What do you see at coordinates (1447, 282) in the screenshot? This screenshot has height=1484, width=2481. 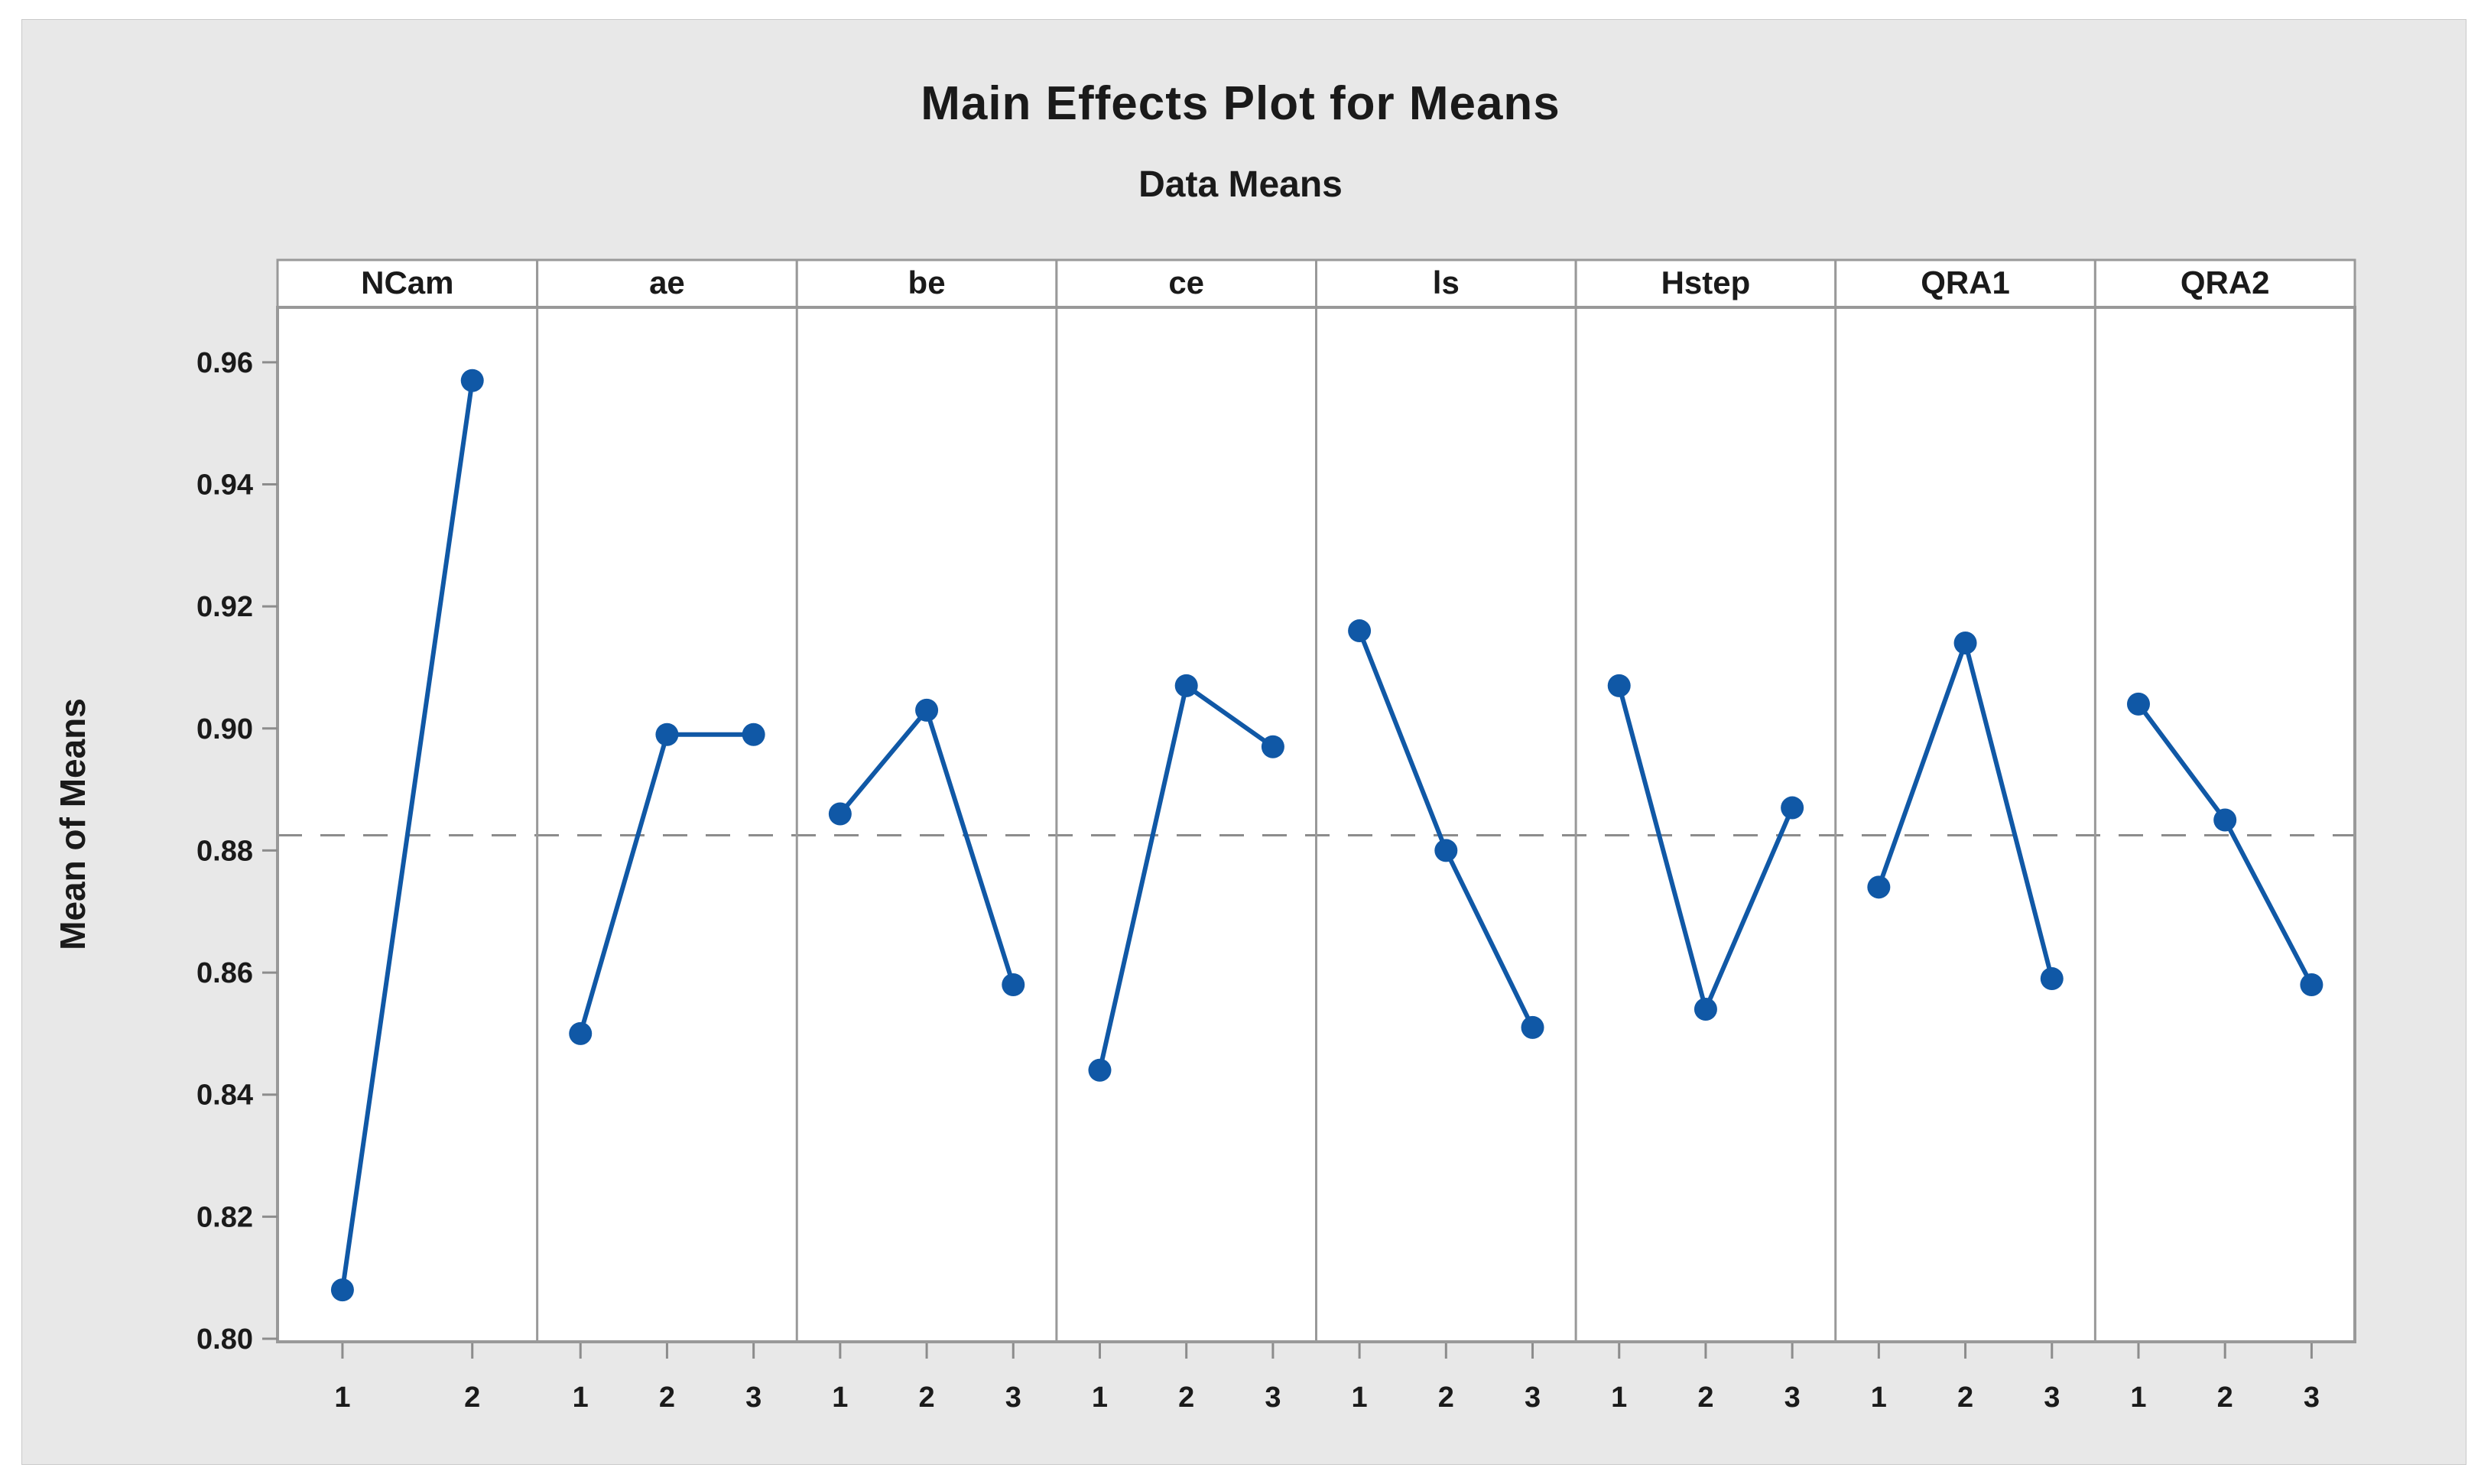 I see `panel-header-label: ls` at bounding box center [1447, 282].